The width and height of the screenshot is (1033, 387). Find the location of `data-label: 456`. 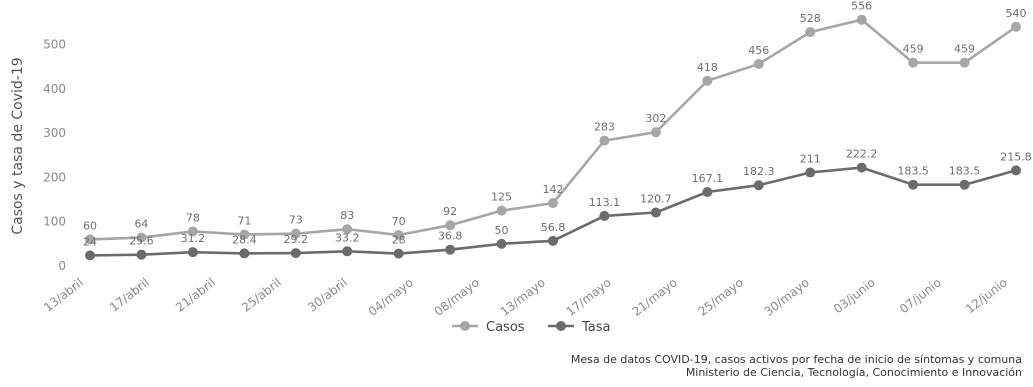

data-label: 456 is located at coordinates (758, 50).